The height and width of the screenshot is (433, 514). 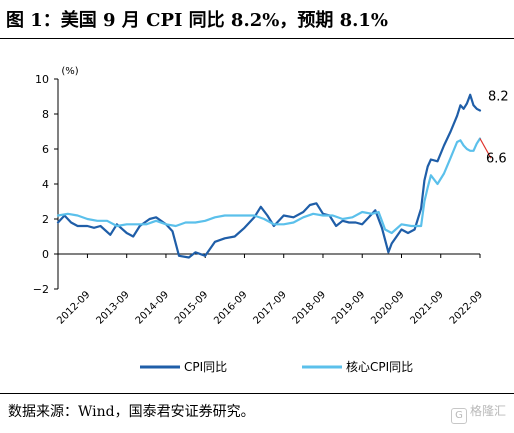 What do you see at coordinates (45, 219) in the screenshot?
I see `y-tick-label: 2` at bounding box center [45, 219].